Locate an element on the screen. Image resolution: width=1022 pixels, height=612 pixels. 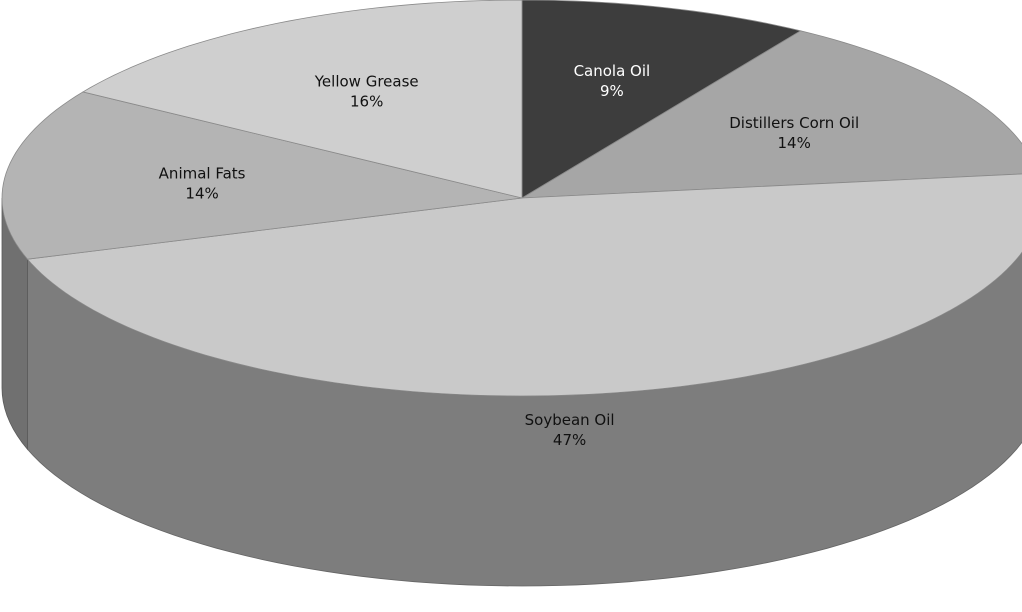
data-label-name: Canola Oil is located at coordinates (612, 71).